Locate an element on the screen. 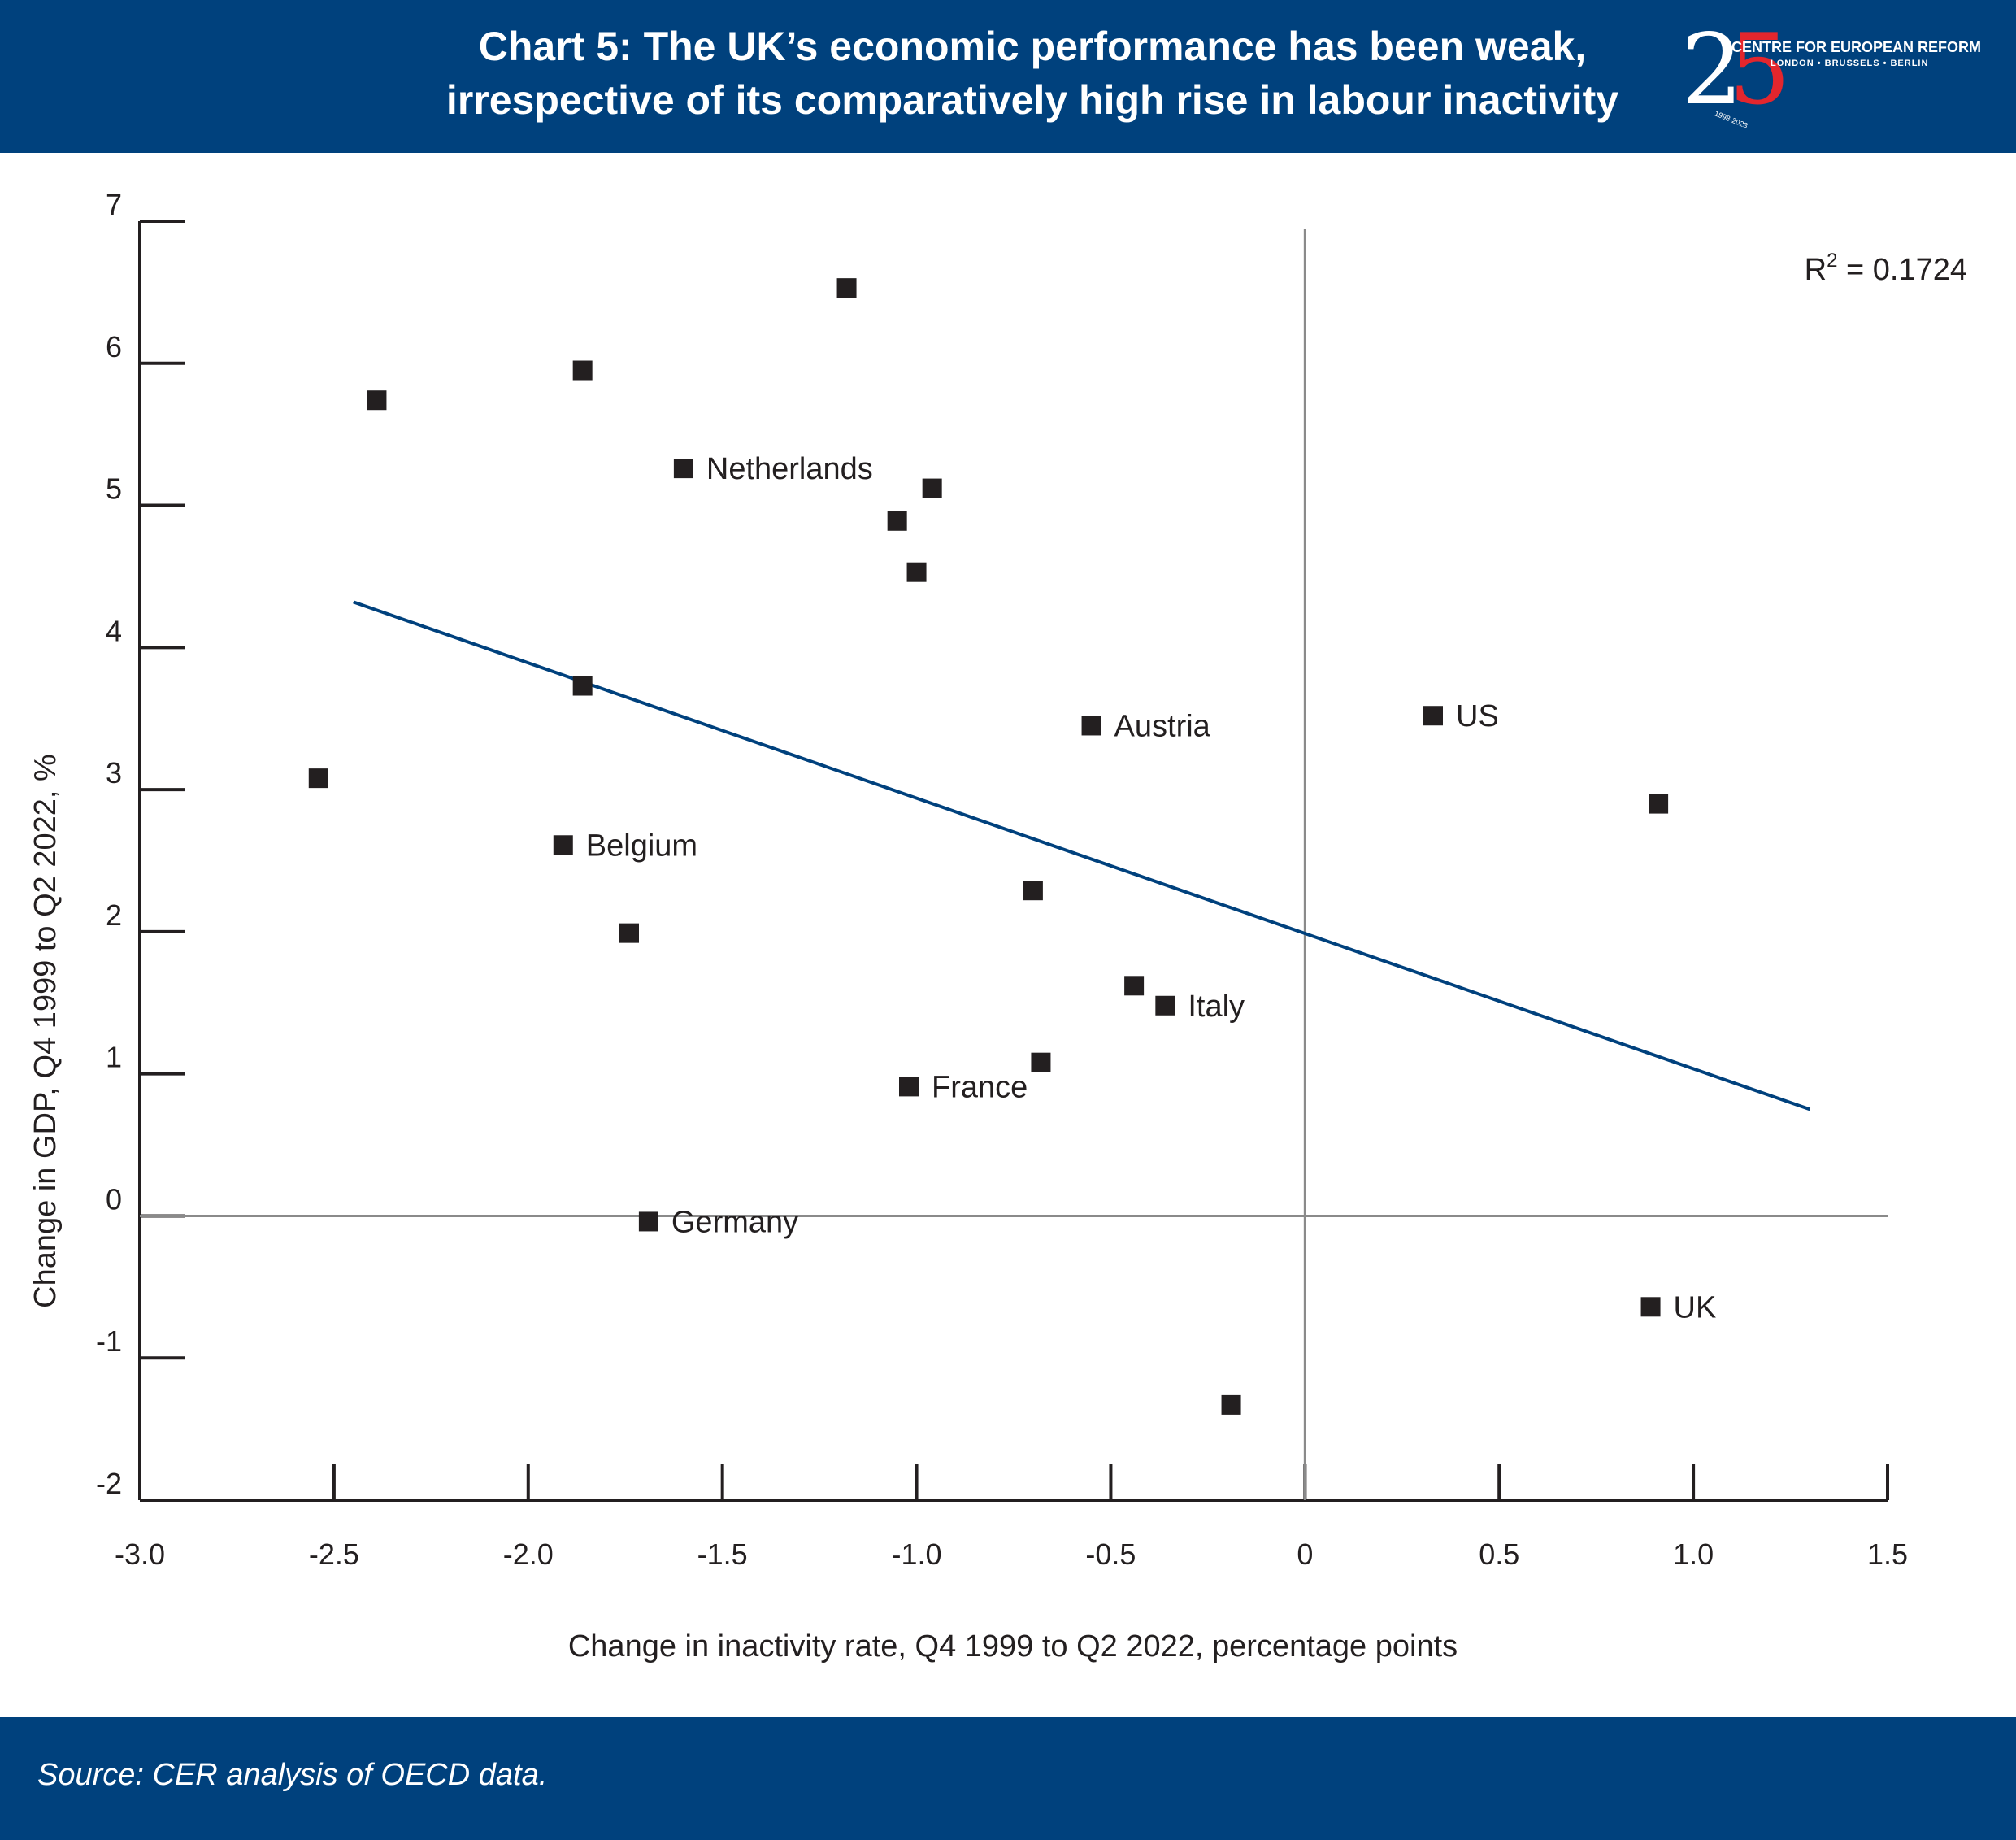  point-label: Germany is located at coordinates (734, 1222).